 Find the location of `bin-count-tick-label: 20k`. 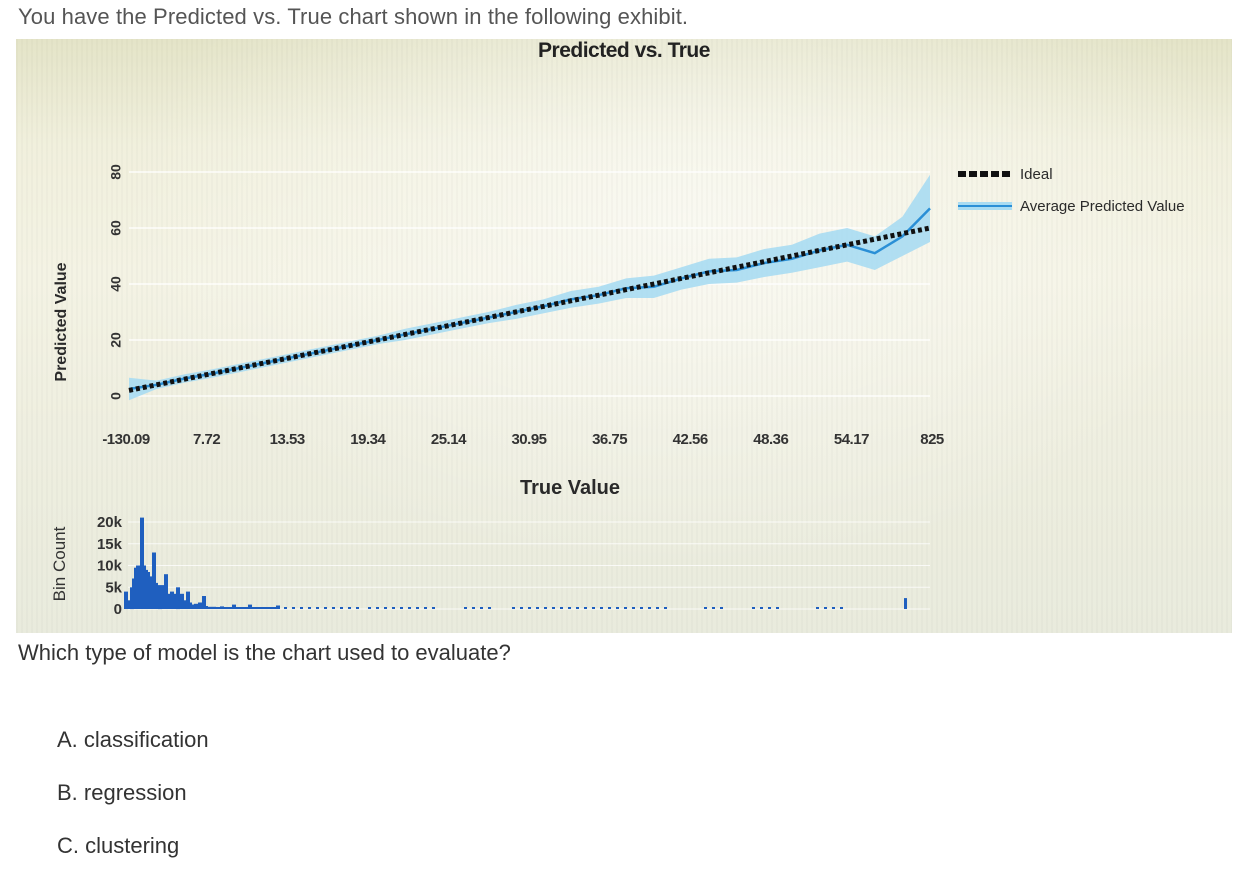

bin-count-tick-label: 20k is located at coordinates (110, 522).